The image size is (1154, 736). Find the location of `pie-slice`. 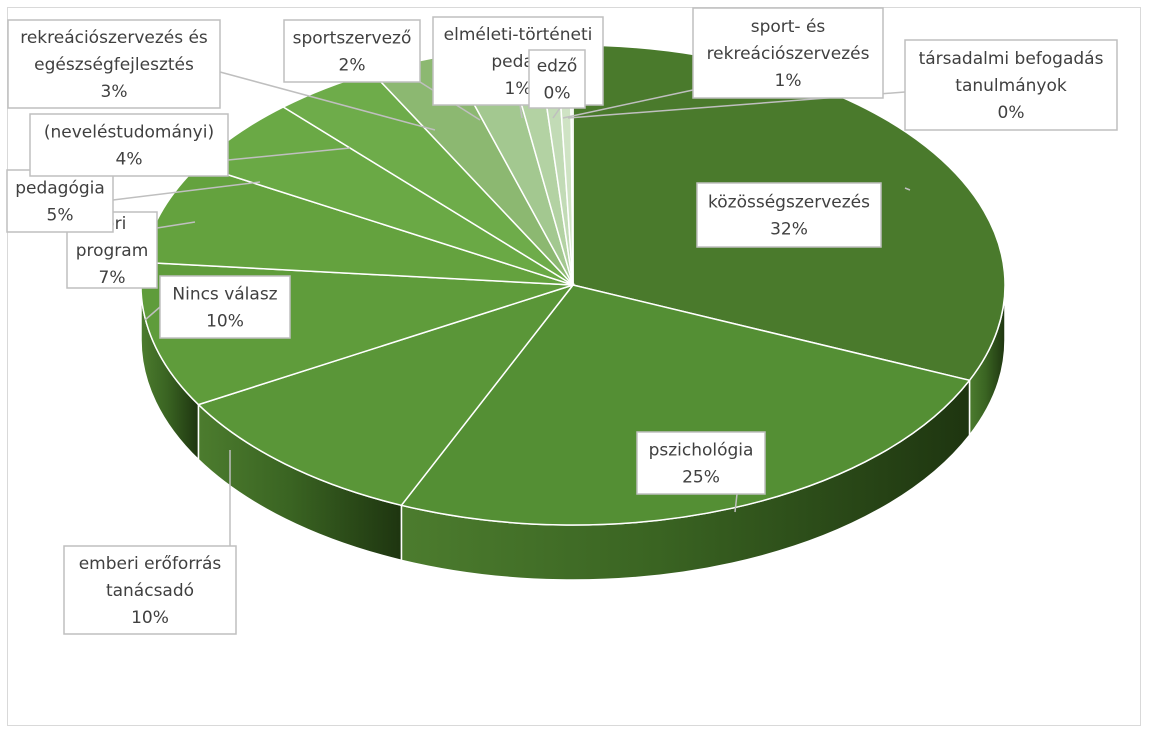

pie-slice is located at coordinates (386, 395).